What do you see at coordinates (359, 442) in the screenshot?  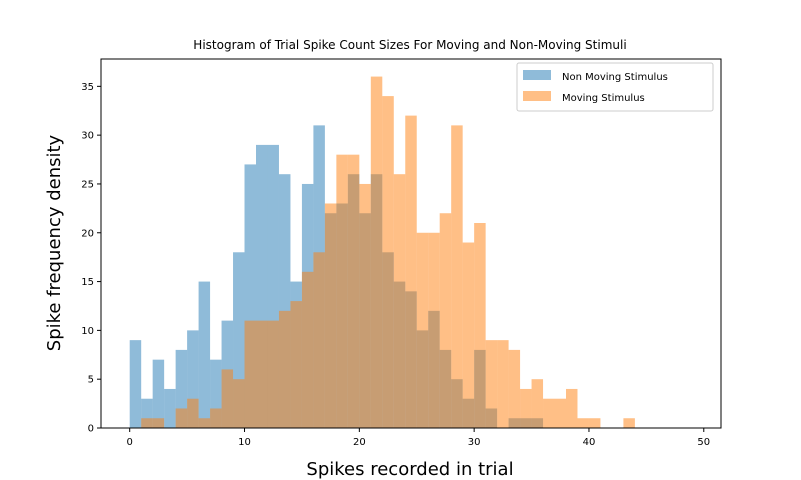 I see `x-tick-label: 20` at bounding box center [359, 442].